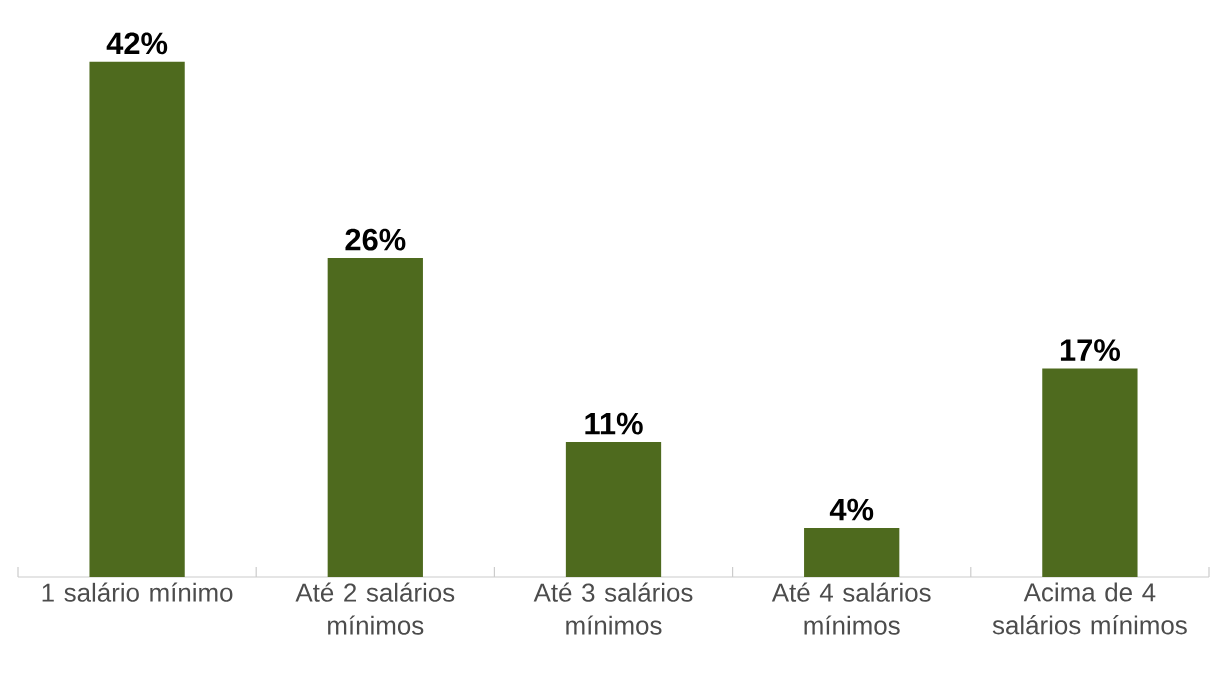 The image size is (1211, 682). I want to click on data-label: 42%, so click(137, 43).